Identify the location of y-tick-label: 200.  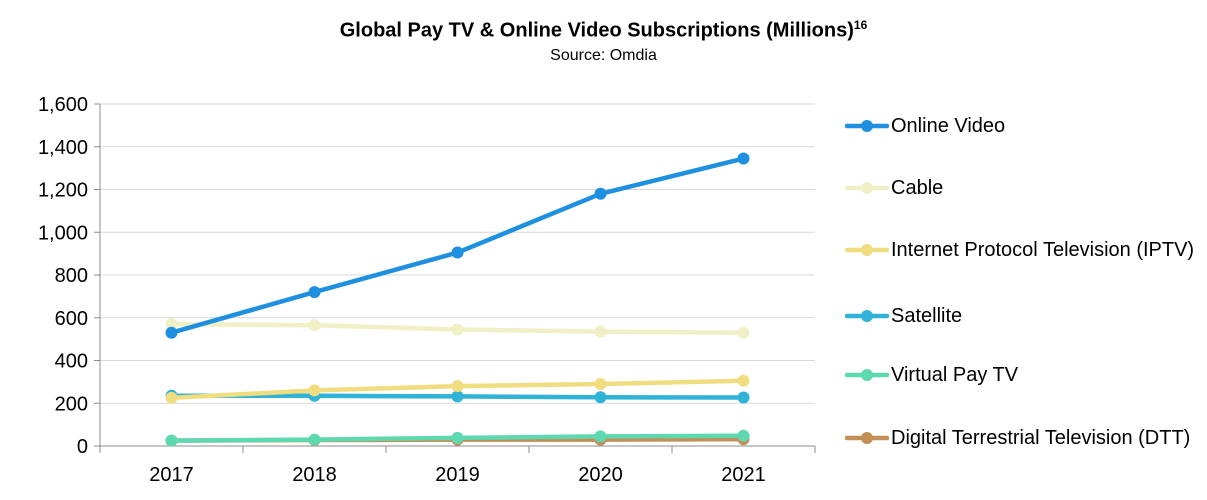
(71, 404).